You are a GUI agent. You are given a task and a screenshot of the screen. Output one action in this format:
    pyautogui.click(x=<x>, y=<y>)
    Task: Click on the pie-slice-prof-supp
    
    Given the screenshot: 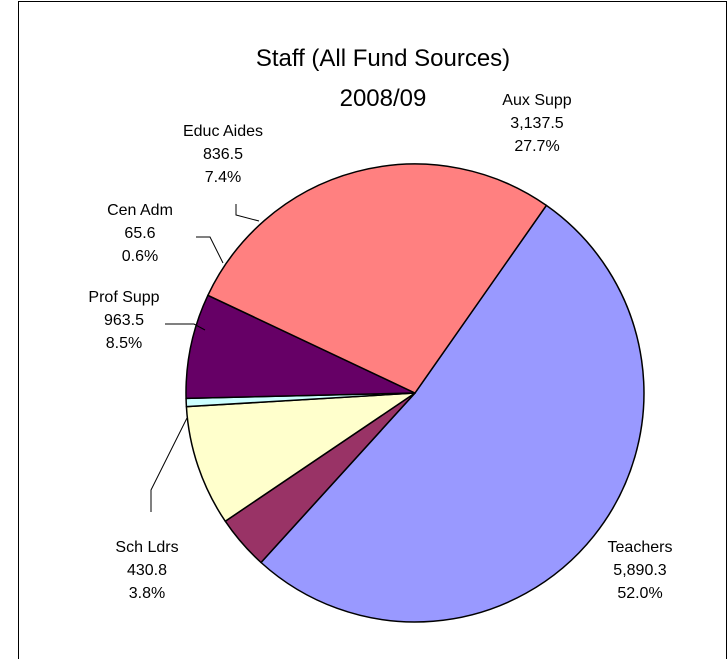 What is the action you would take?
    pyautogui.click(x=300, y=457)
    